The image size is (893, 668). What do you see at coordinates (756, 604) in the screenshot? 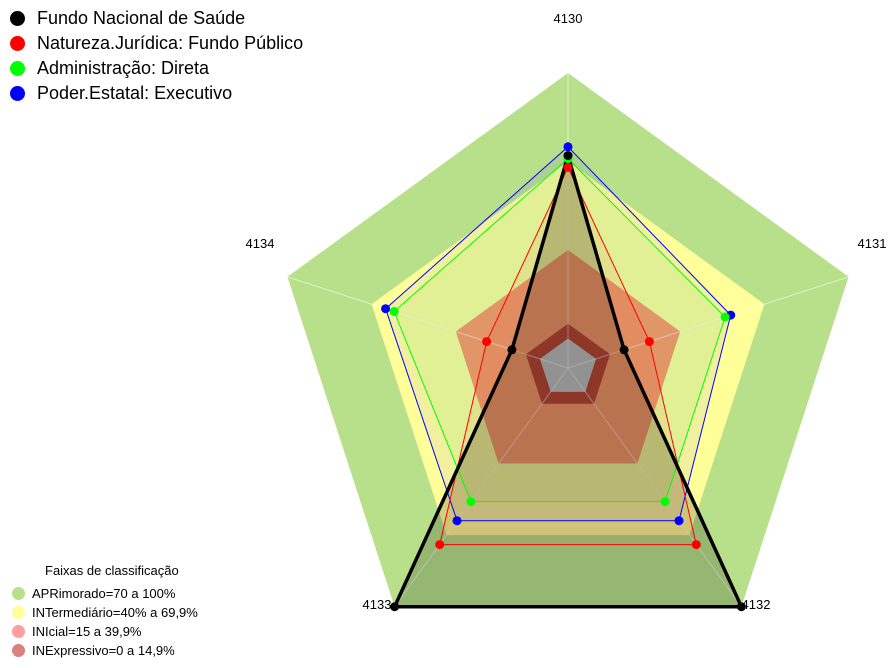
I see `axis-label-4132: 4132` at bounding box center [756, 604].